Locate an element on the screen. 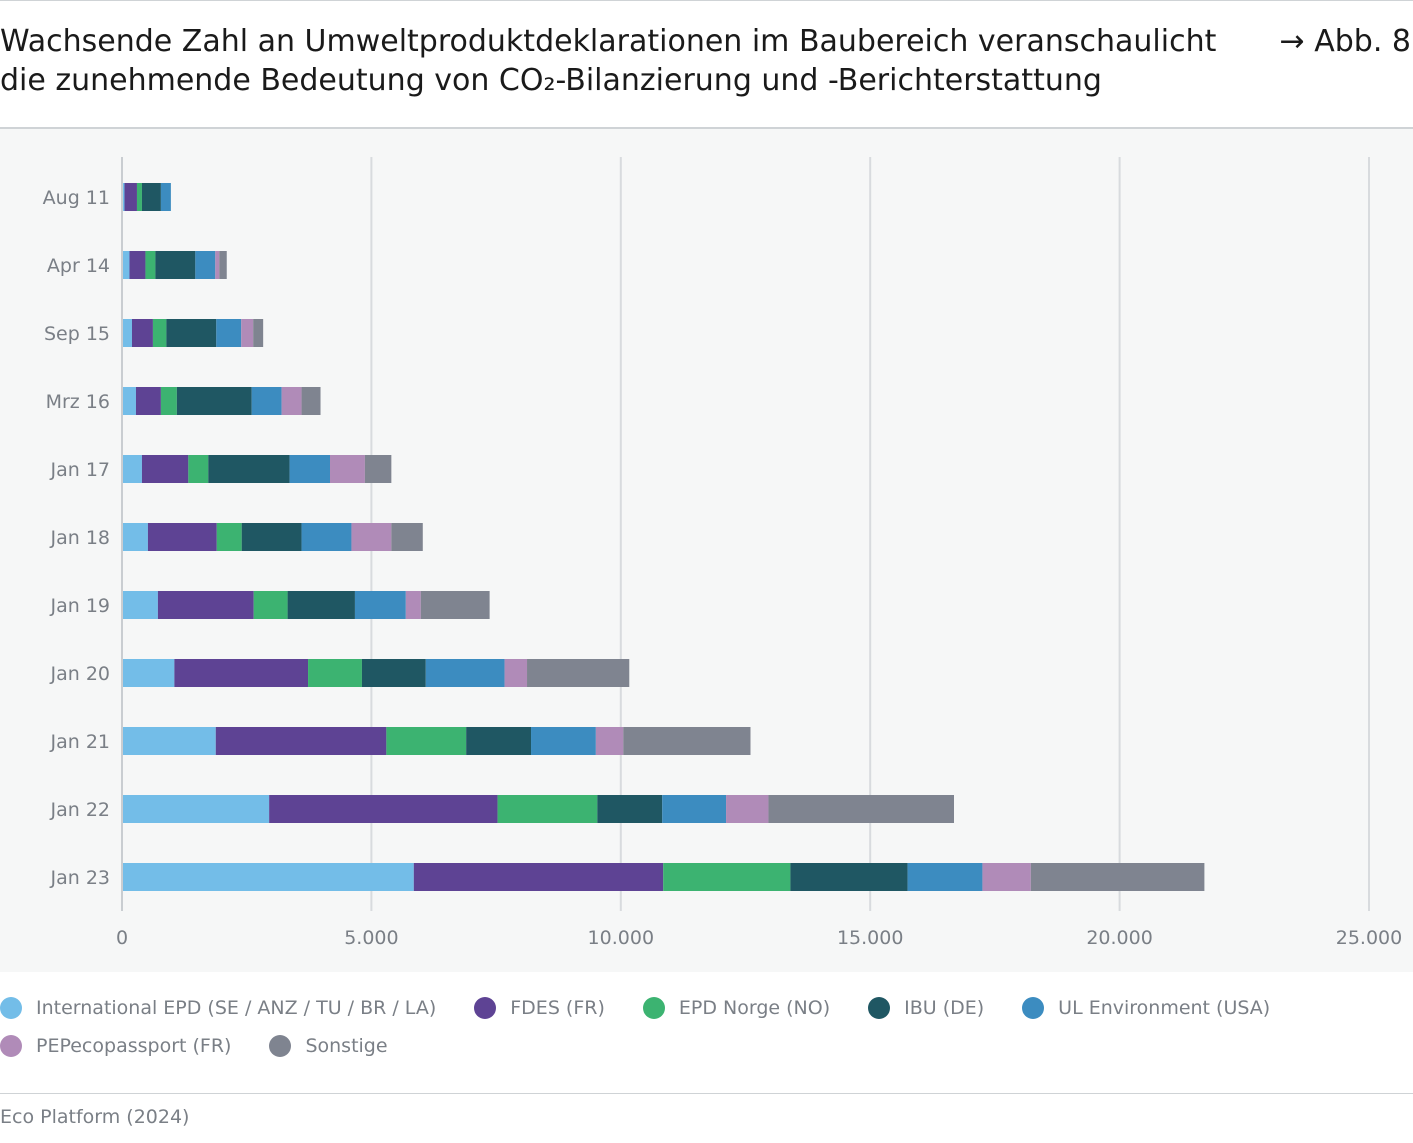 The width and height of the screenshot is (1413, 1143). legend-item: EPD Norge (NO) is located at coordinates (736, 1008).